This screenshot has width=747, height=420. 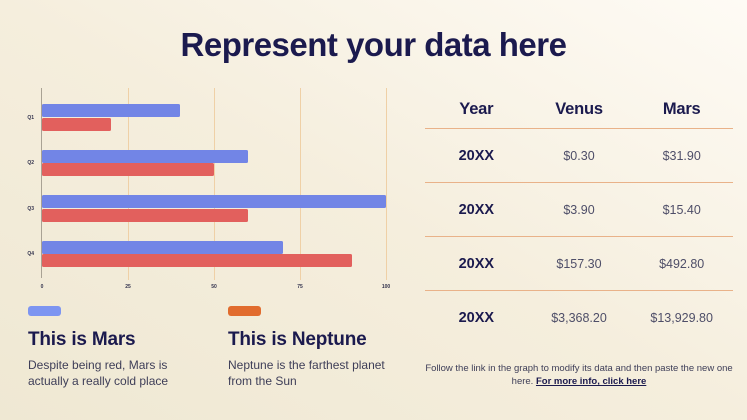 I want to click on table-header-cell: Mars, so click(x=681, y=108).